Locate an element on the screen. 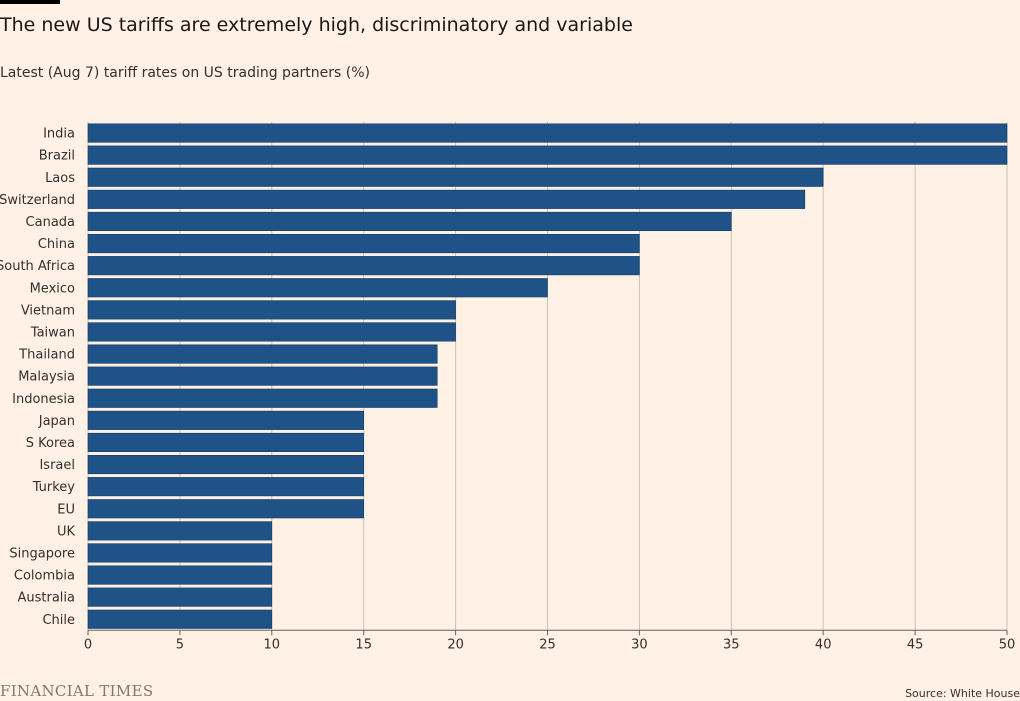  x-tick-label: 5 is located at coordinates (180, 644).